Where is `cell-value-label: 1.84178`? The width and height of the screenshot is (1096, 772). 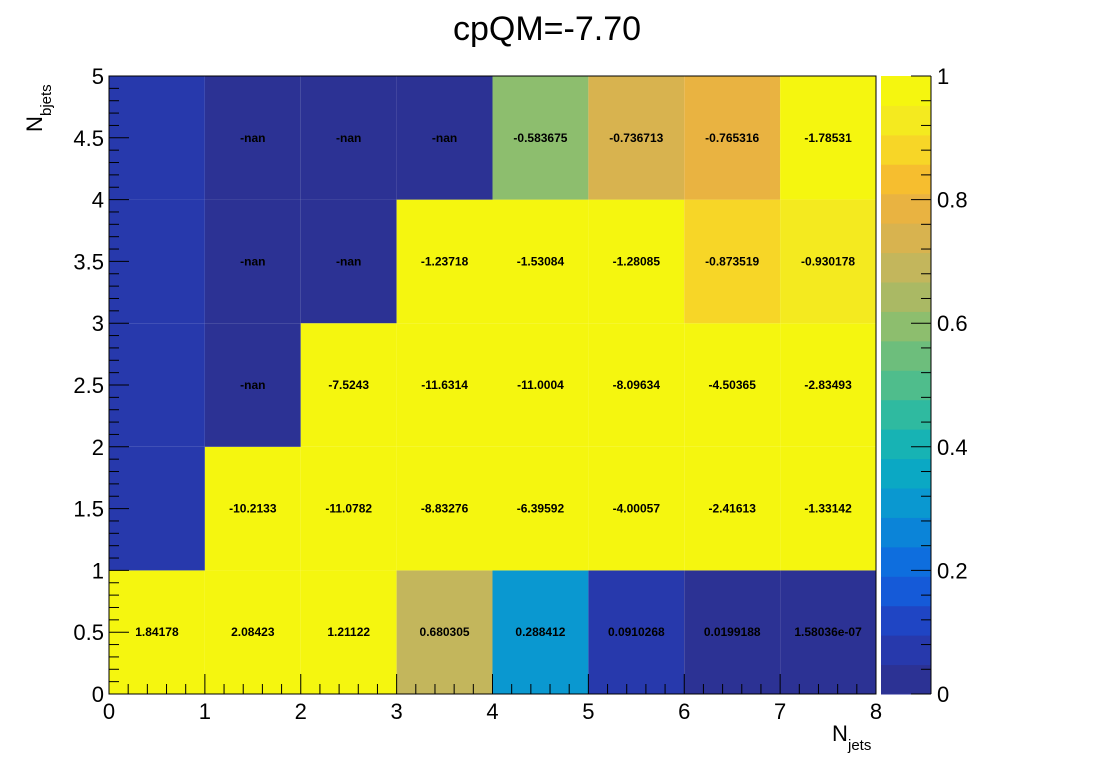
cell-value-label: 1.84178 is located at coordinates (157, 632).